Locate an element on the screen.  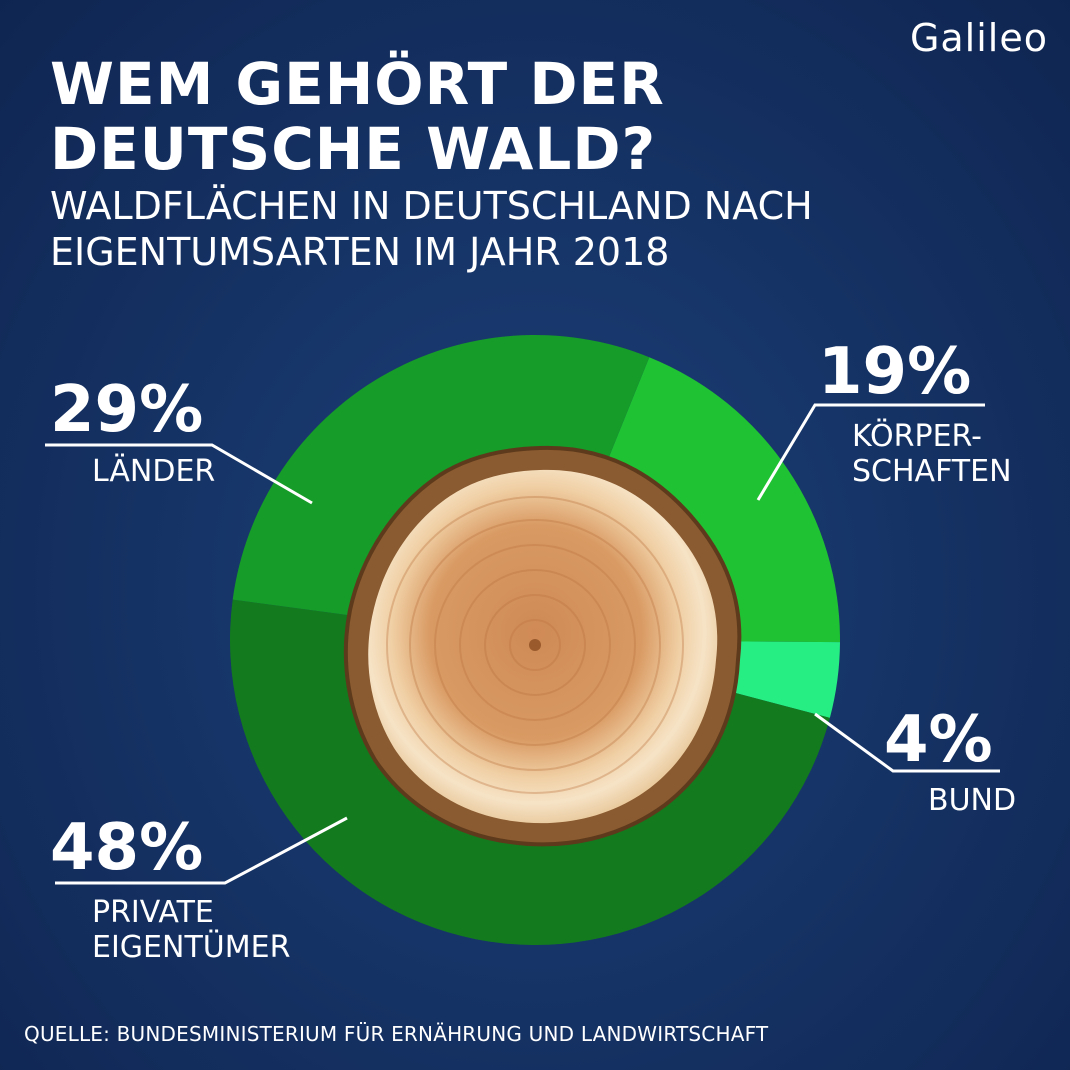
leader-private is located at coordinates (201, 850).